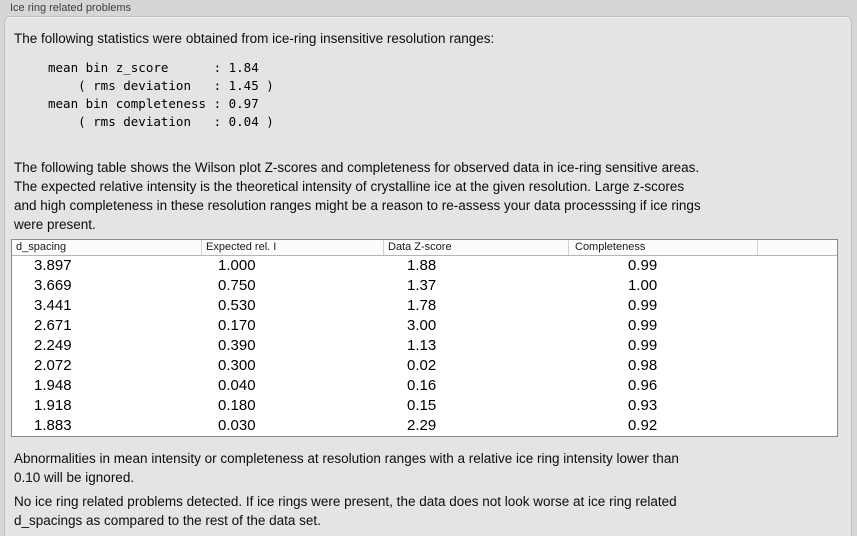  Describe the element at coordinates (53, 265) in the screenshot. I see `table-cell: 3.897` at that location.